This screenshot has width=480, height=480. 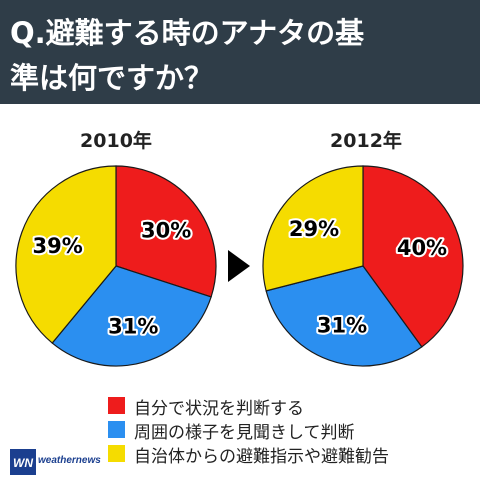 I want to click on legend-swatch-yellow, so click(x=116, y=453).